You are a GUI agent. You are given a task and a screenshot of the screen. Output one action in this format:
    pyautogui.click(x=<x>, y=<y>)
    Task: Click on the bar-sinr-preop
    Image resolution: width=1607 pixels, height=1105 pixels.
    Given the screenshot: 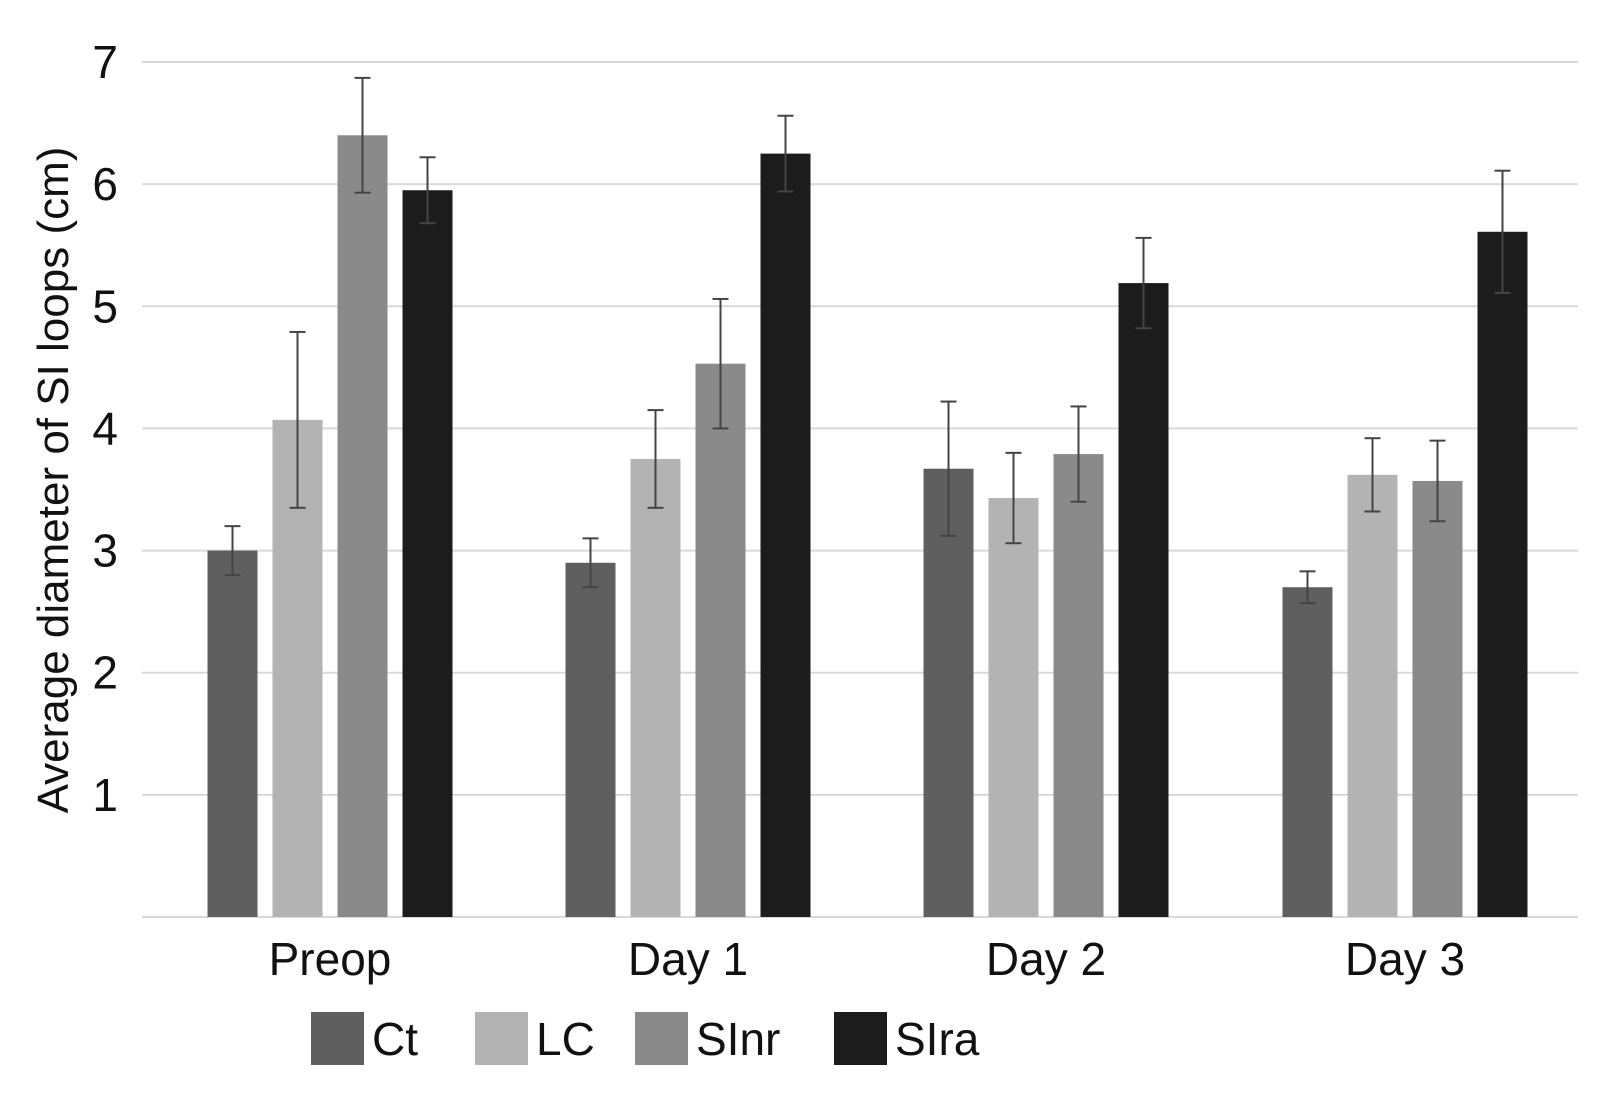 What is the action you would take?
    pyautogui.click(x=362, y=526)
    